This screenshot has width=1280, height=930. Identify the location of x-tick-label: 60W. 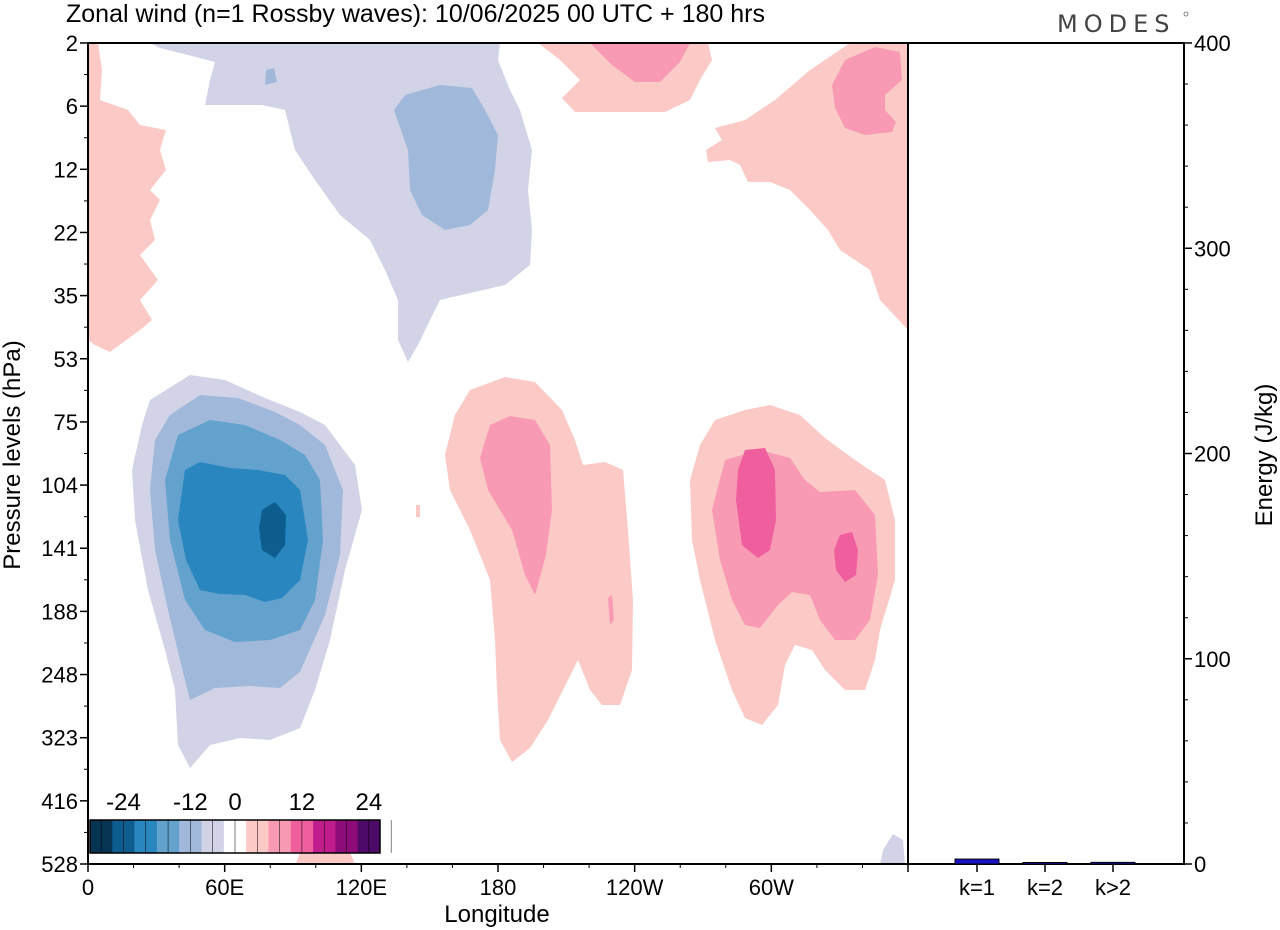
(771, 887).